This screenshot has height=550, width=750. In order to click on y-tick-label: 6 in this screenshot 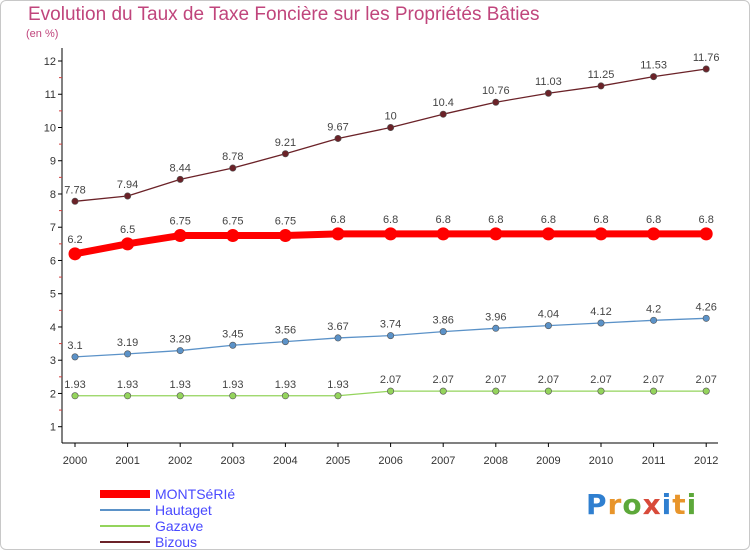, I will do `click(53, 261)`.